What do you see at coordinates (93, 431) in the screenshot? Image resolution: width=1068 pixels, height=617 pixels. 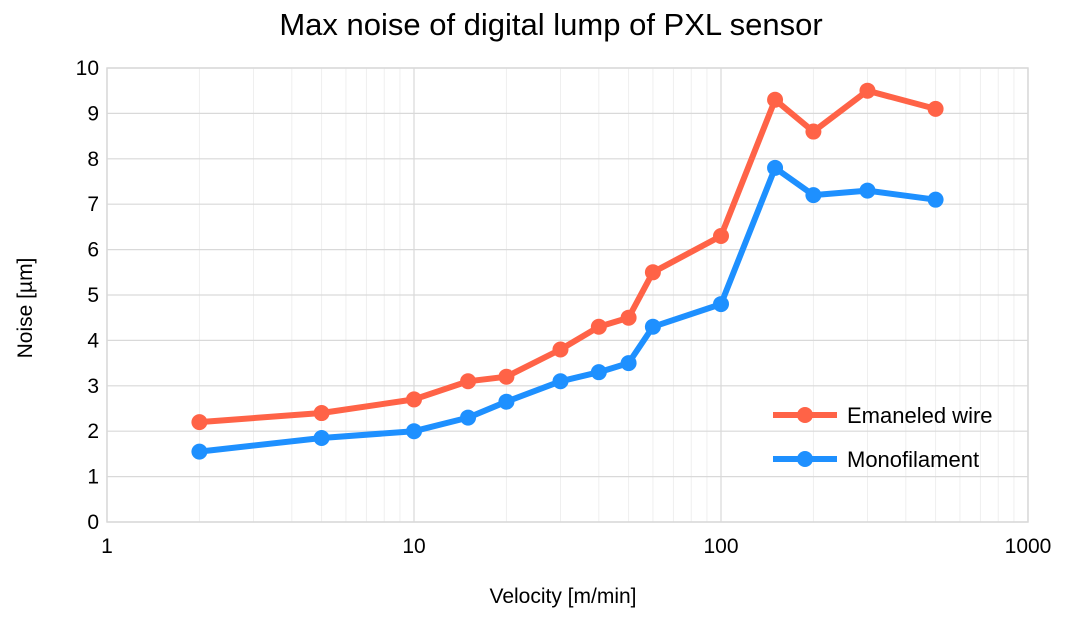 I see `y-tick-label: 2` at bounding box center [93, 431].